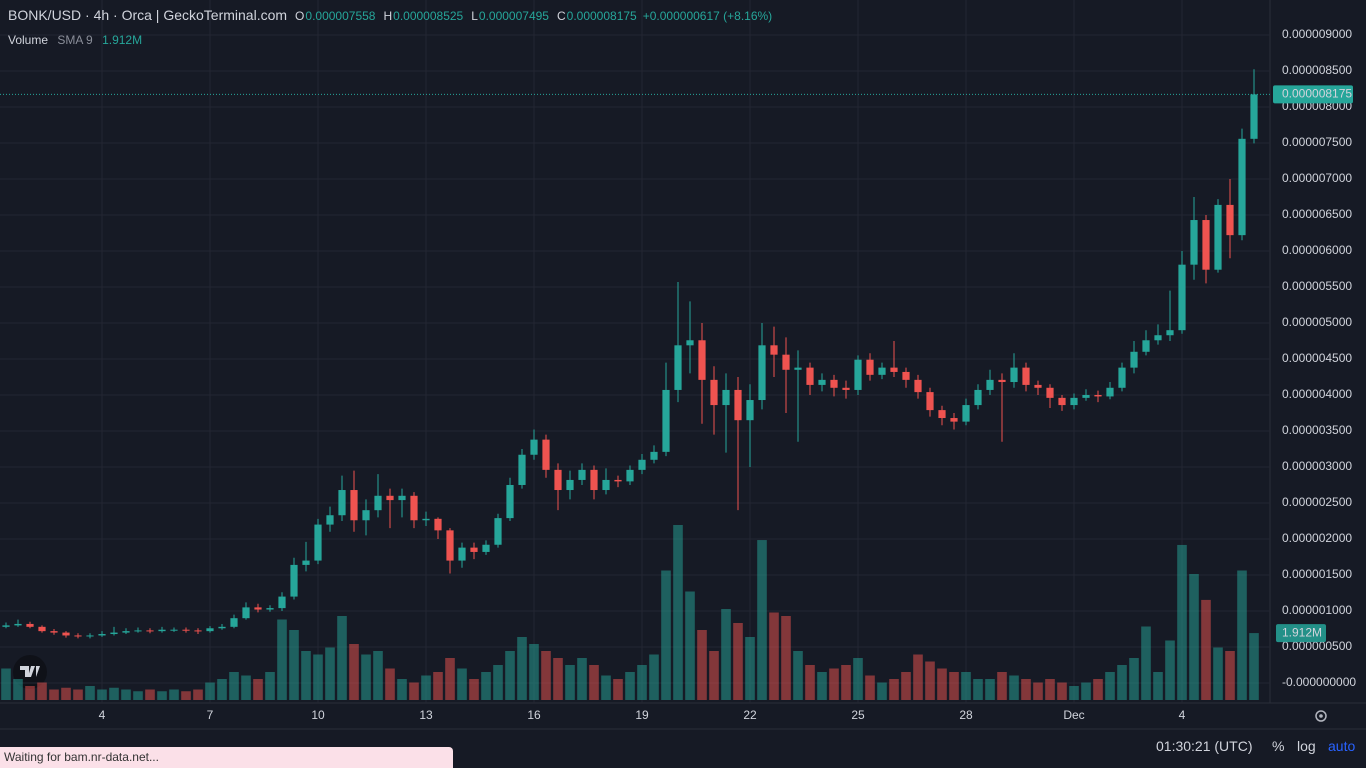  Describe the element at coordinates (1317, 574) in the screenshot. I see `y-tick-label: 0.000001500` at that location.